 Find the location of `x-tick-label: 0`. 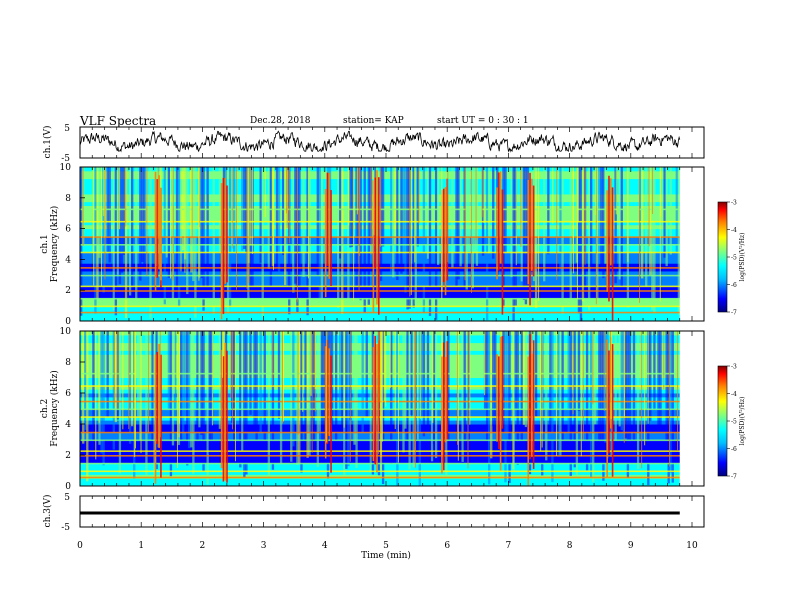

x-tick-label: 0 is located at coordinates (80, 546).